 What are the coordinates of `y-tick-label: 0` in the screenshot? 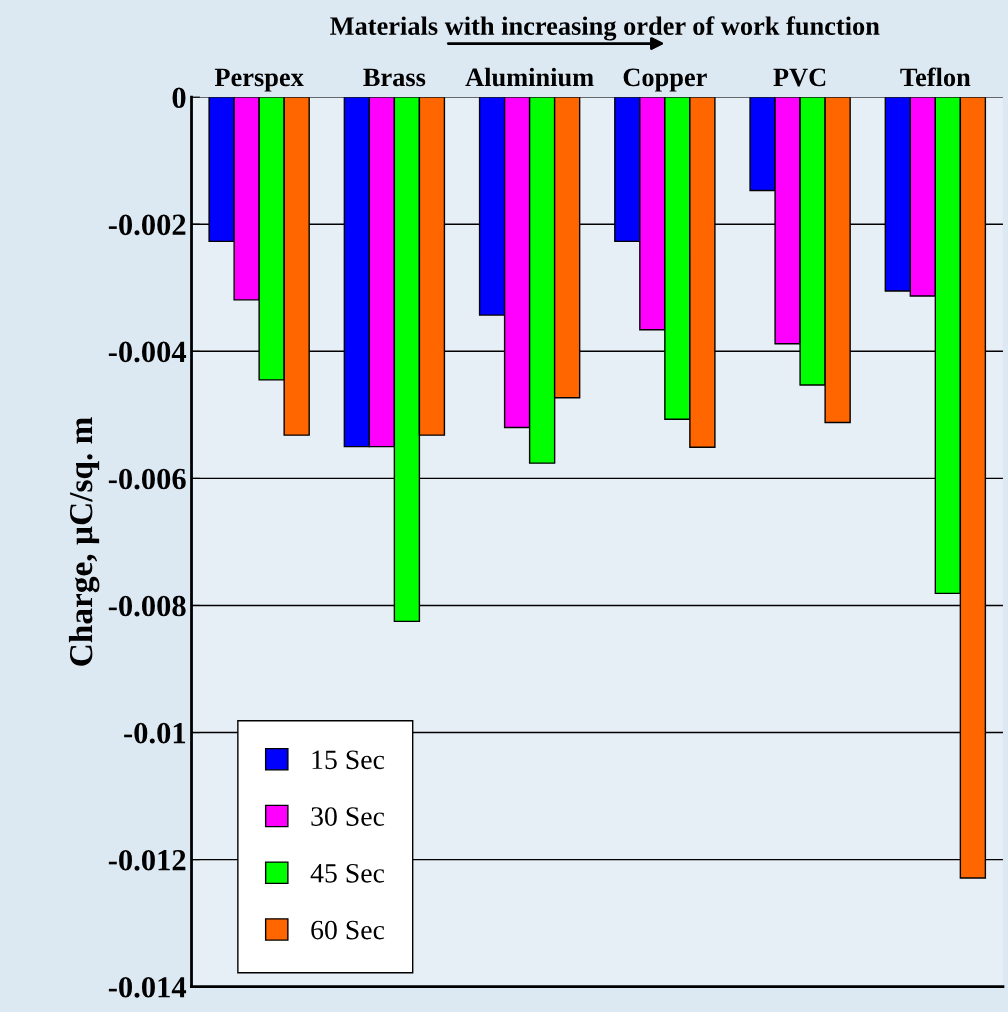 It's located at (179, 98).